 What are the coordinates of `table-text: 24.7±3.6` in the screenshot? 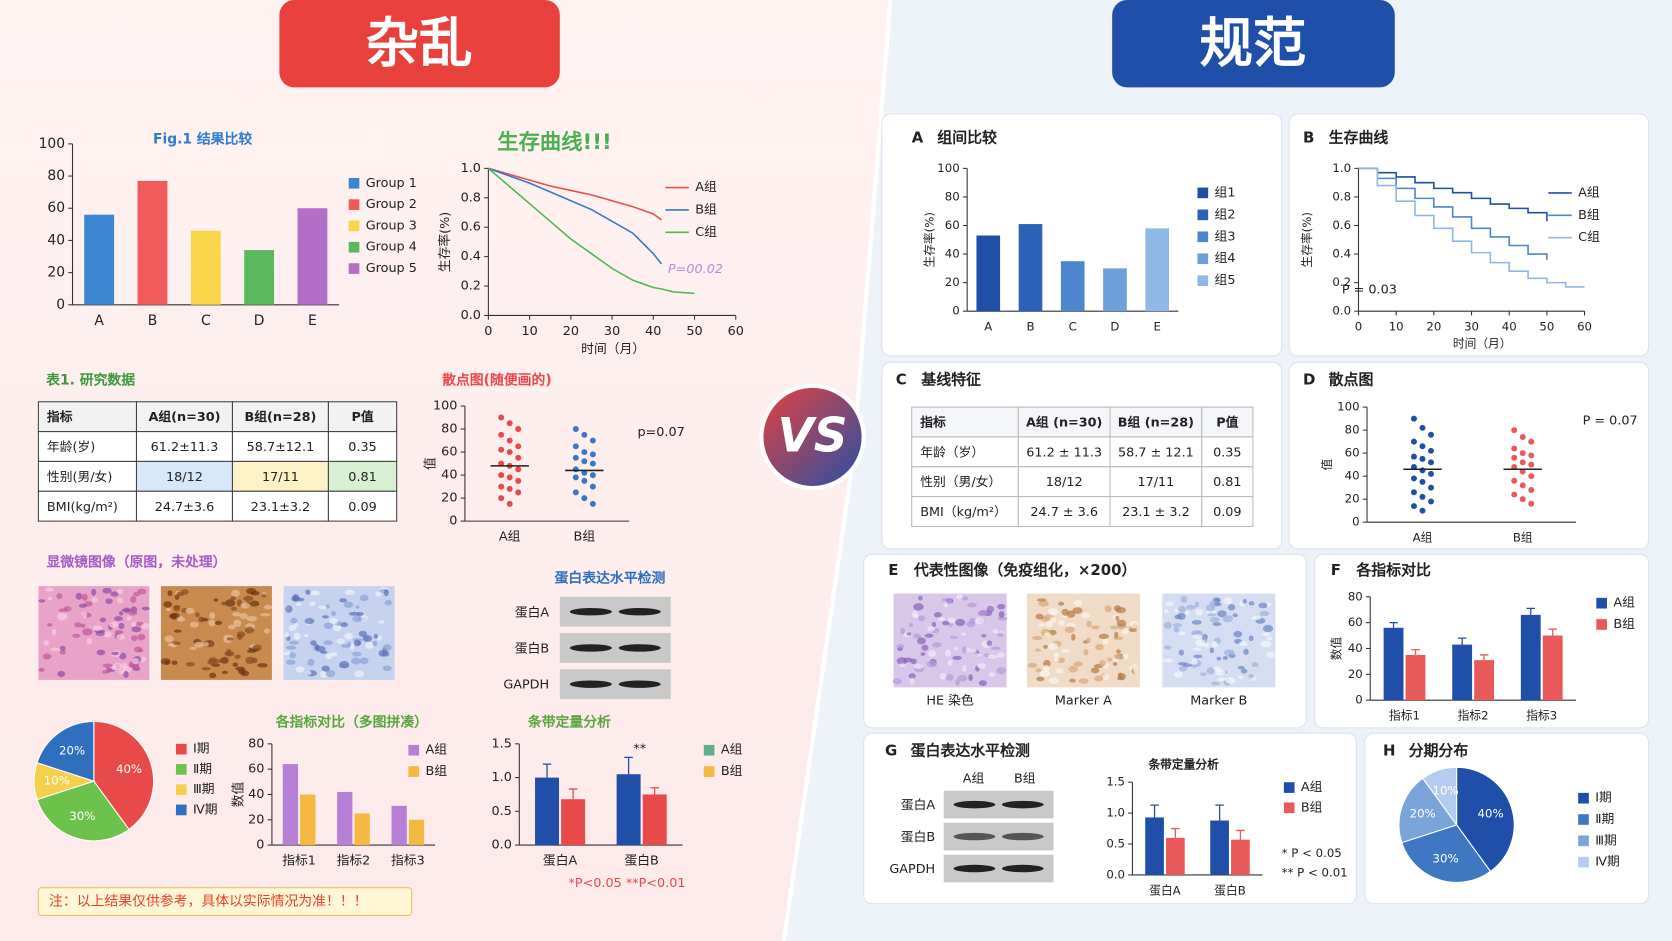 It's located at (185, 507).